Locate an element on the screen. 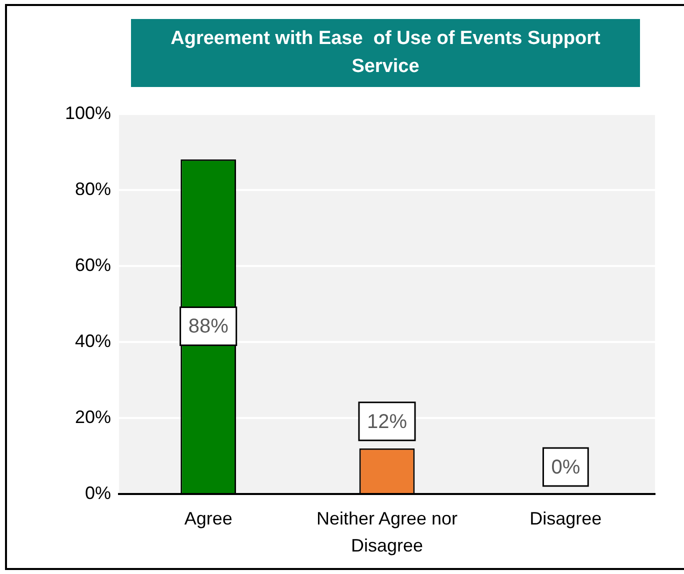  y-tick-label: 100% is located at coordinates (87, 112).